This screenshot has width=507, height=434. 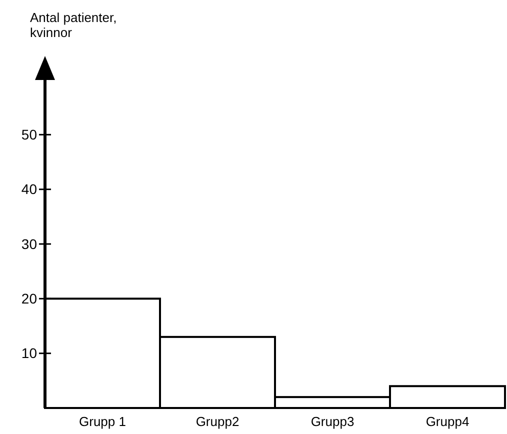 I want to click on x-tick-label: Grupp2, so click(x=218, y=421).